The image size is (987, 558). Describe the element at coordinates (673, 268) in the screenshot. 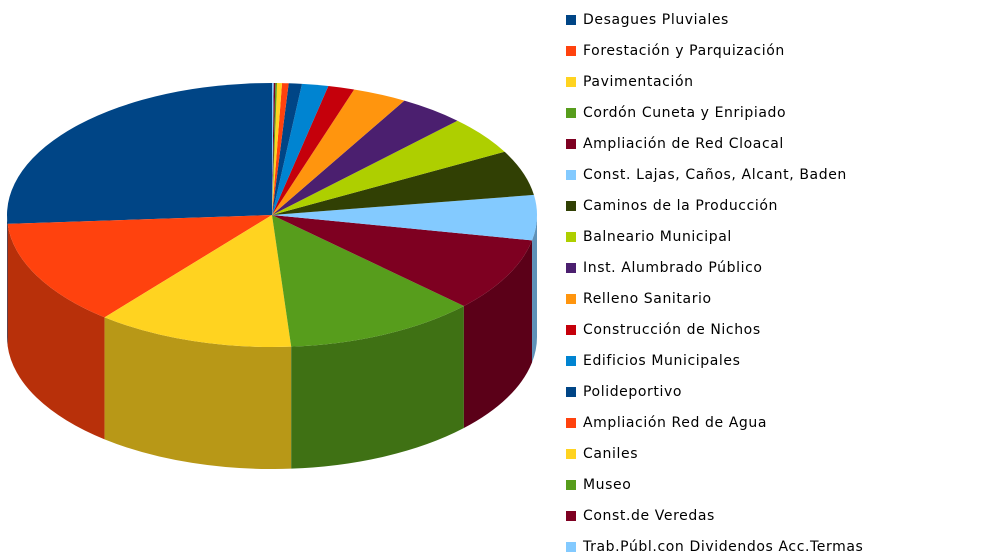

I see `legend-label: Inst. Alumbrado Público` at that location.